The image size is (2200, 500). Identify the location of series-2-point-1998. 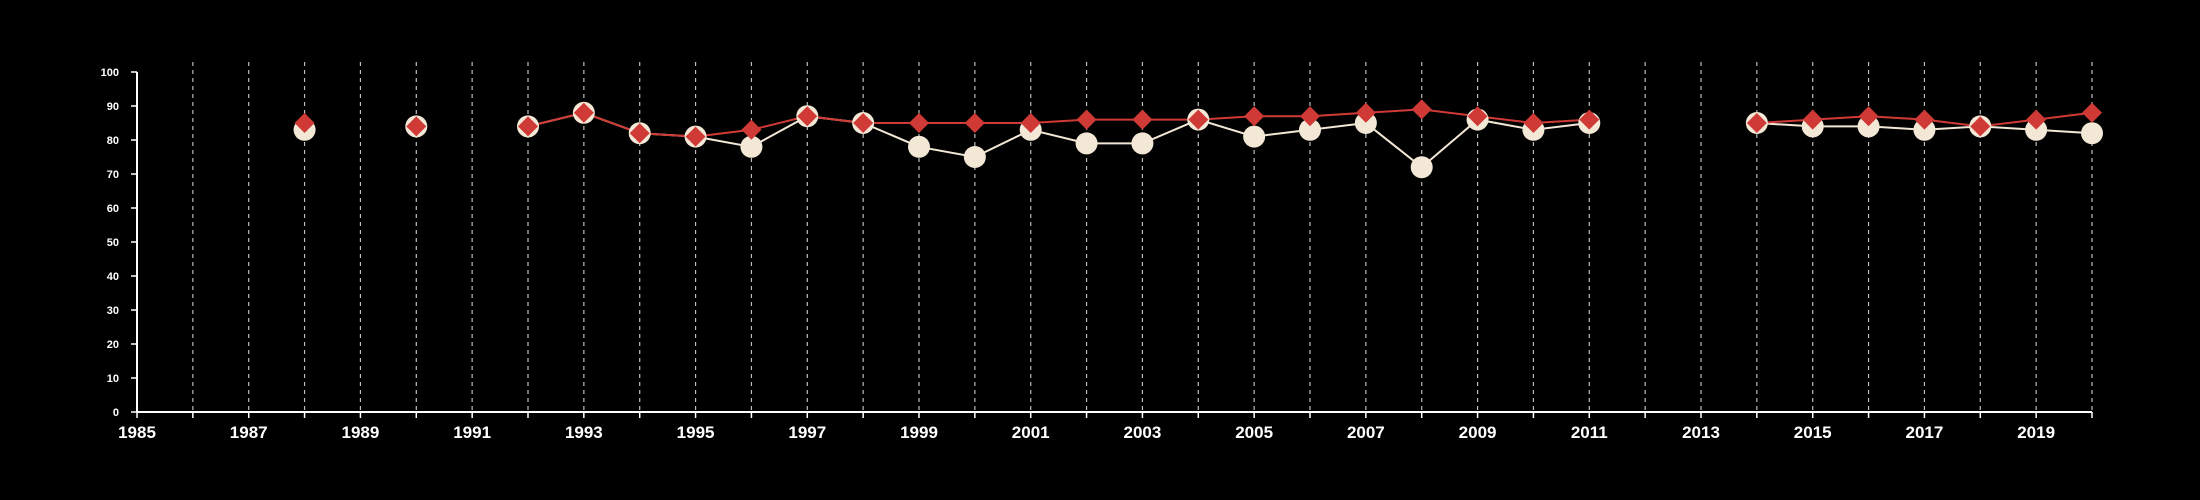
(863, 123).